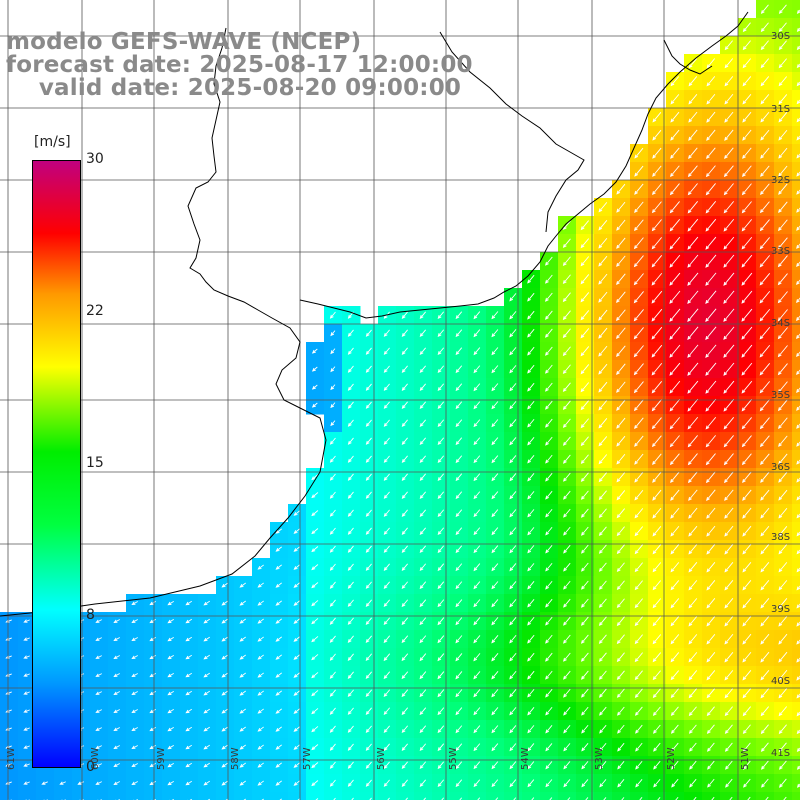 The image size is (800, 800). Describe the element at coordinates (781, 681) in the screenshot. I see `lat-label-40s: 40S` at that location.